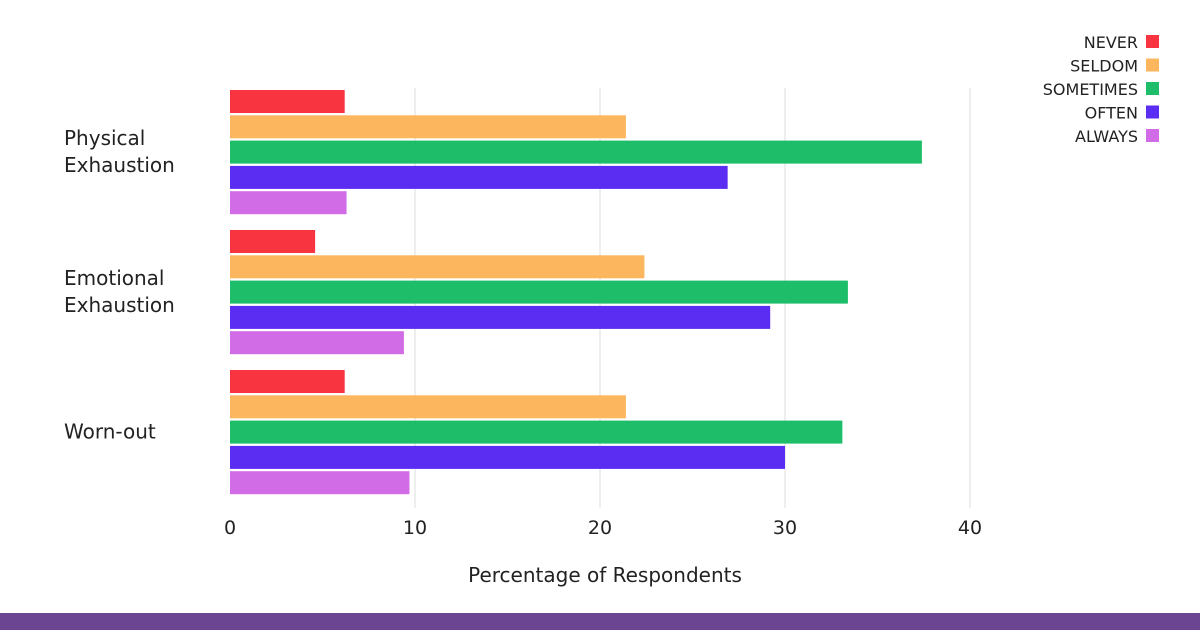 This screenshot has height=634, width=1200. I want to click on legend-label: ALWAYS, so click(1106, 136).